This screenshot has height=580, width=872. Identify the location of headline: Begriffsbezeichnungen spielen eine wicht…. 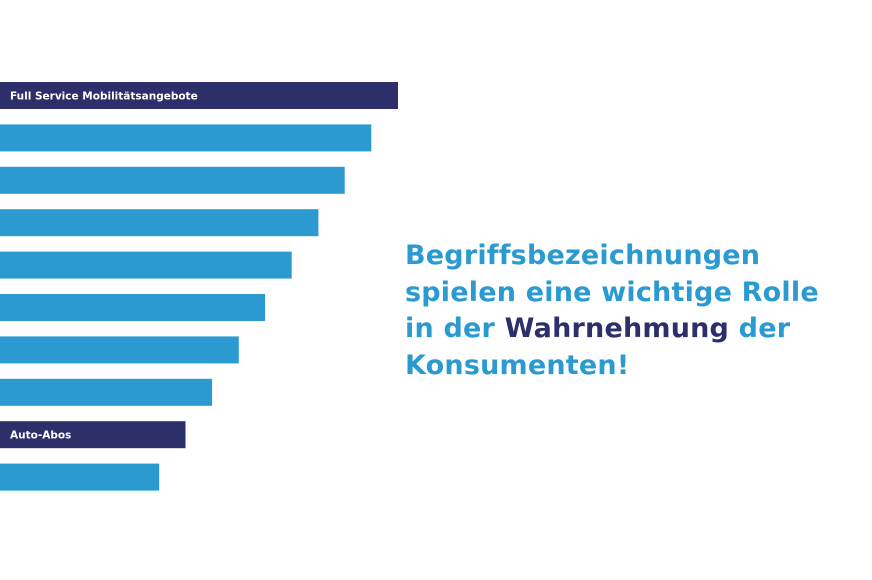
(635, 311).